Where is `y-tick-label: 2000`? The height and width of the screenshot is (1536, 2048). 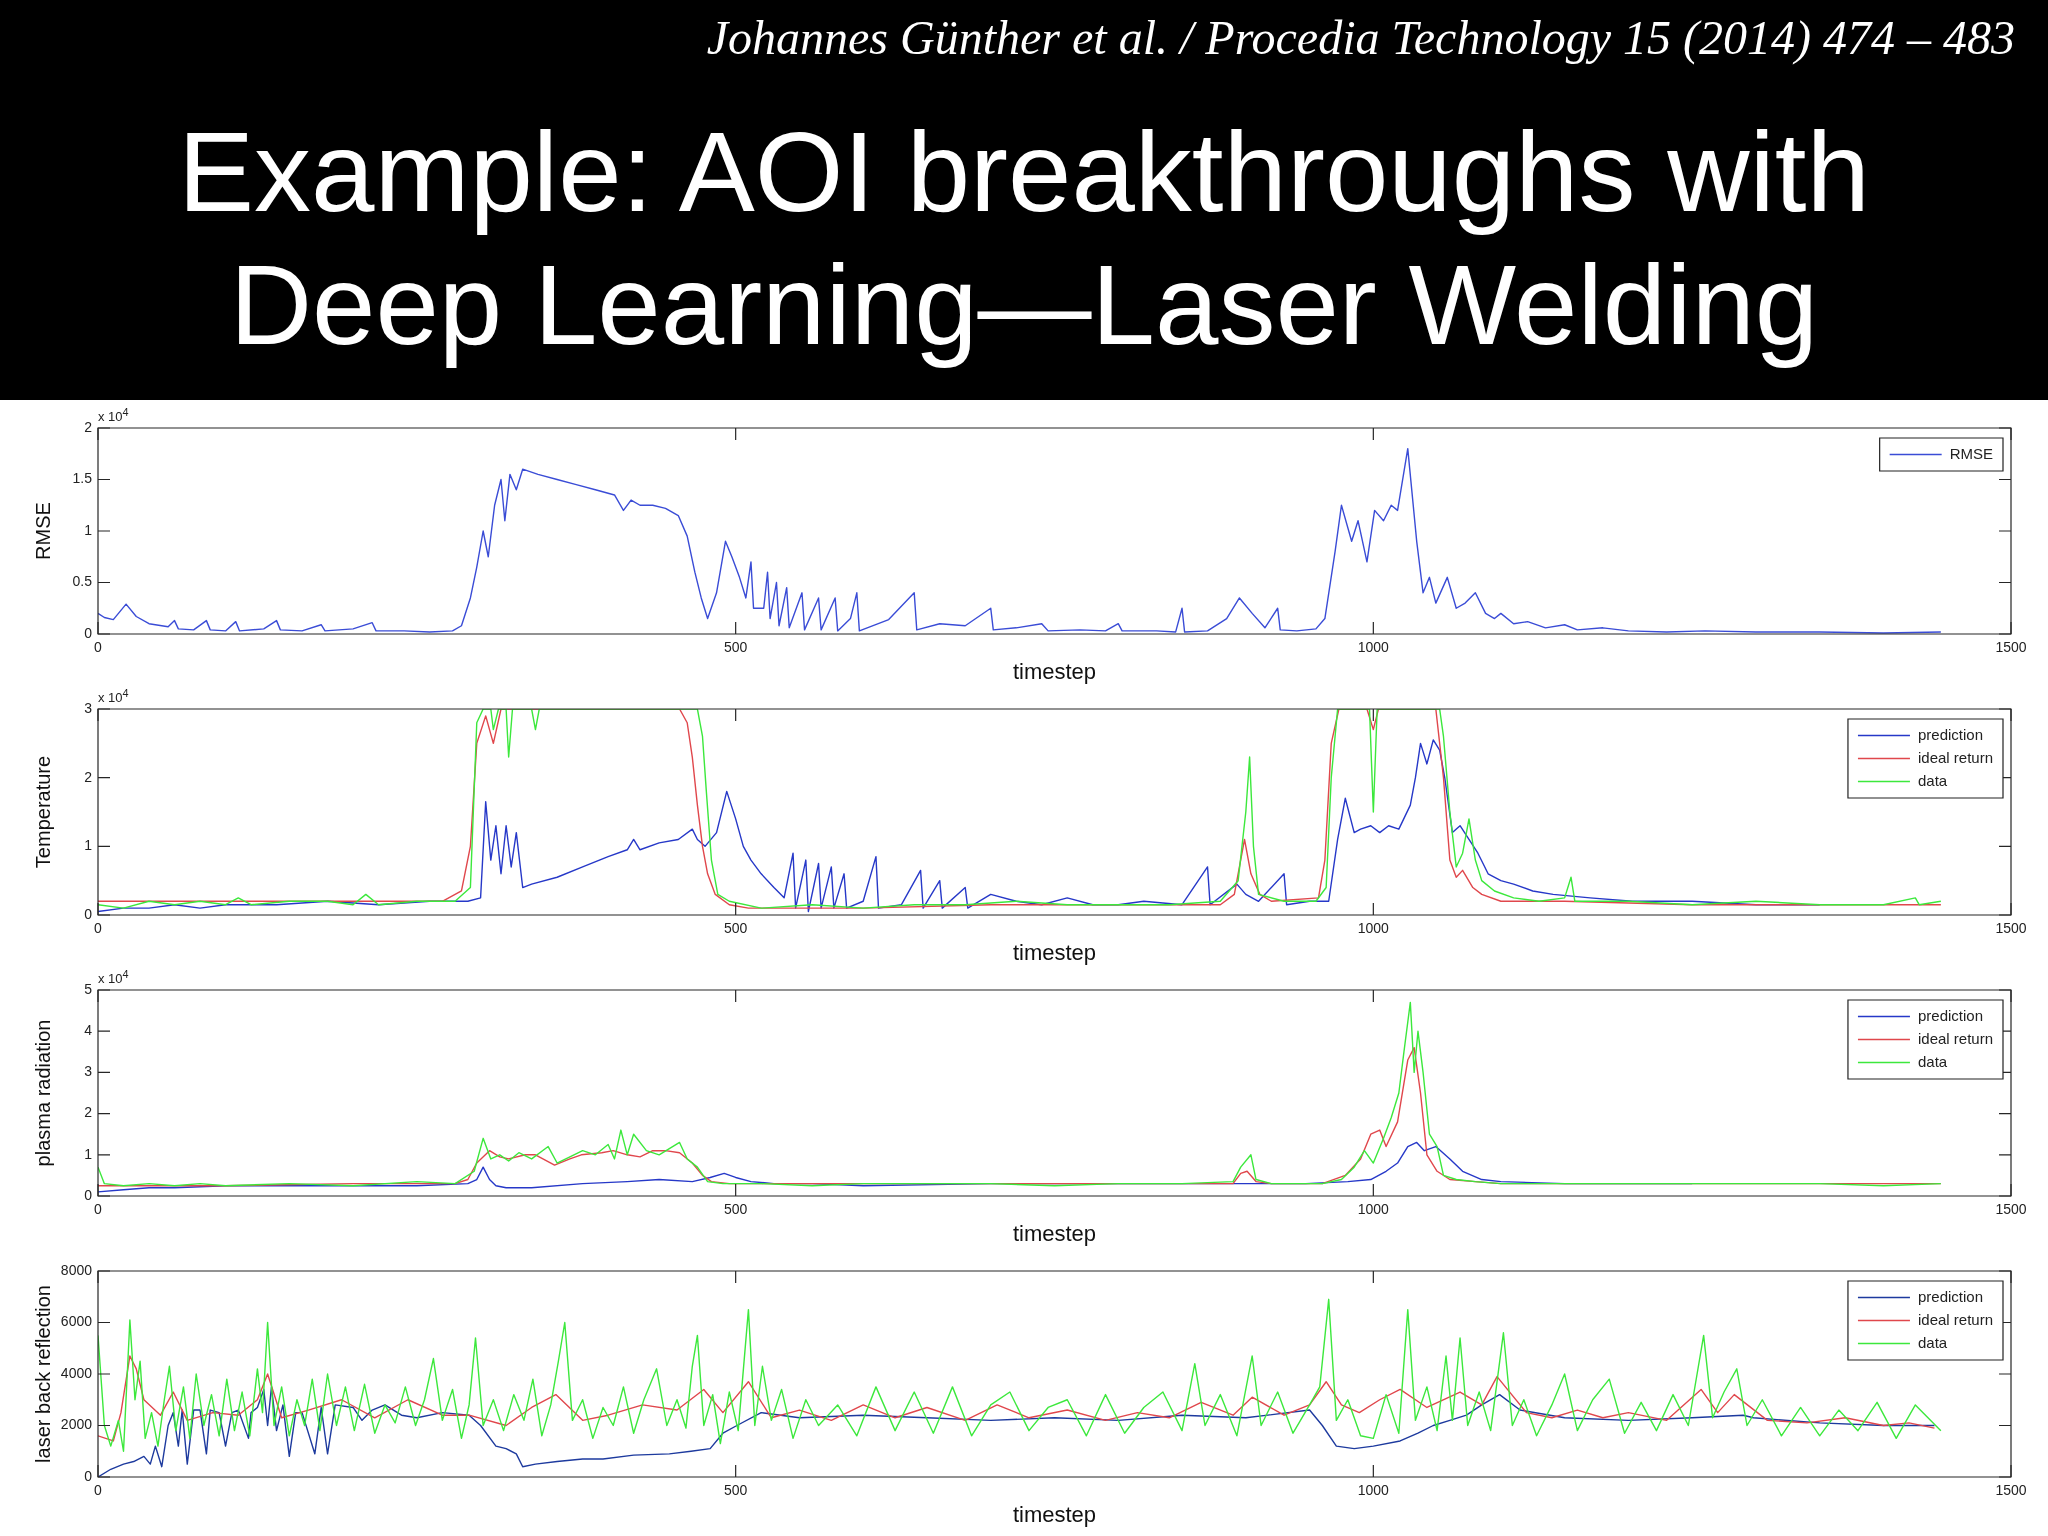
y-tick-label: 2000 is located at coordinates (76, 1424).